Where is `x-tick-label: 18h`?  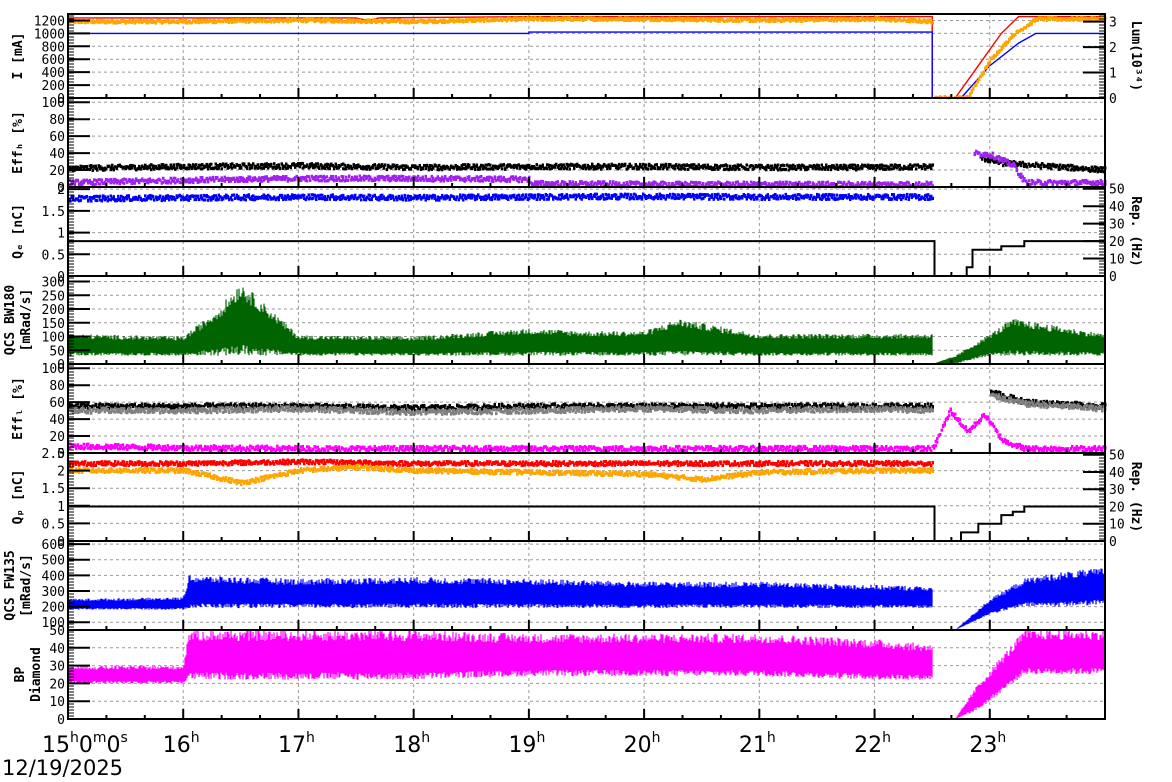 x-tick-label: 18h is located at coordinates (411, 744).